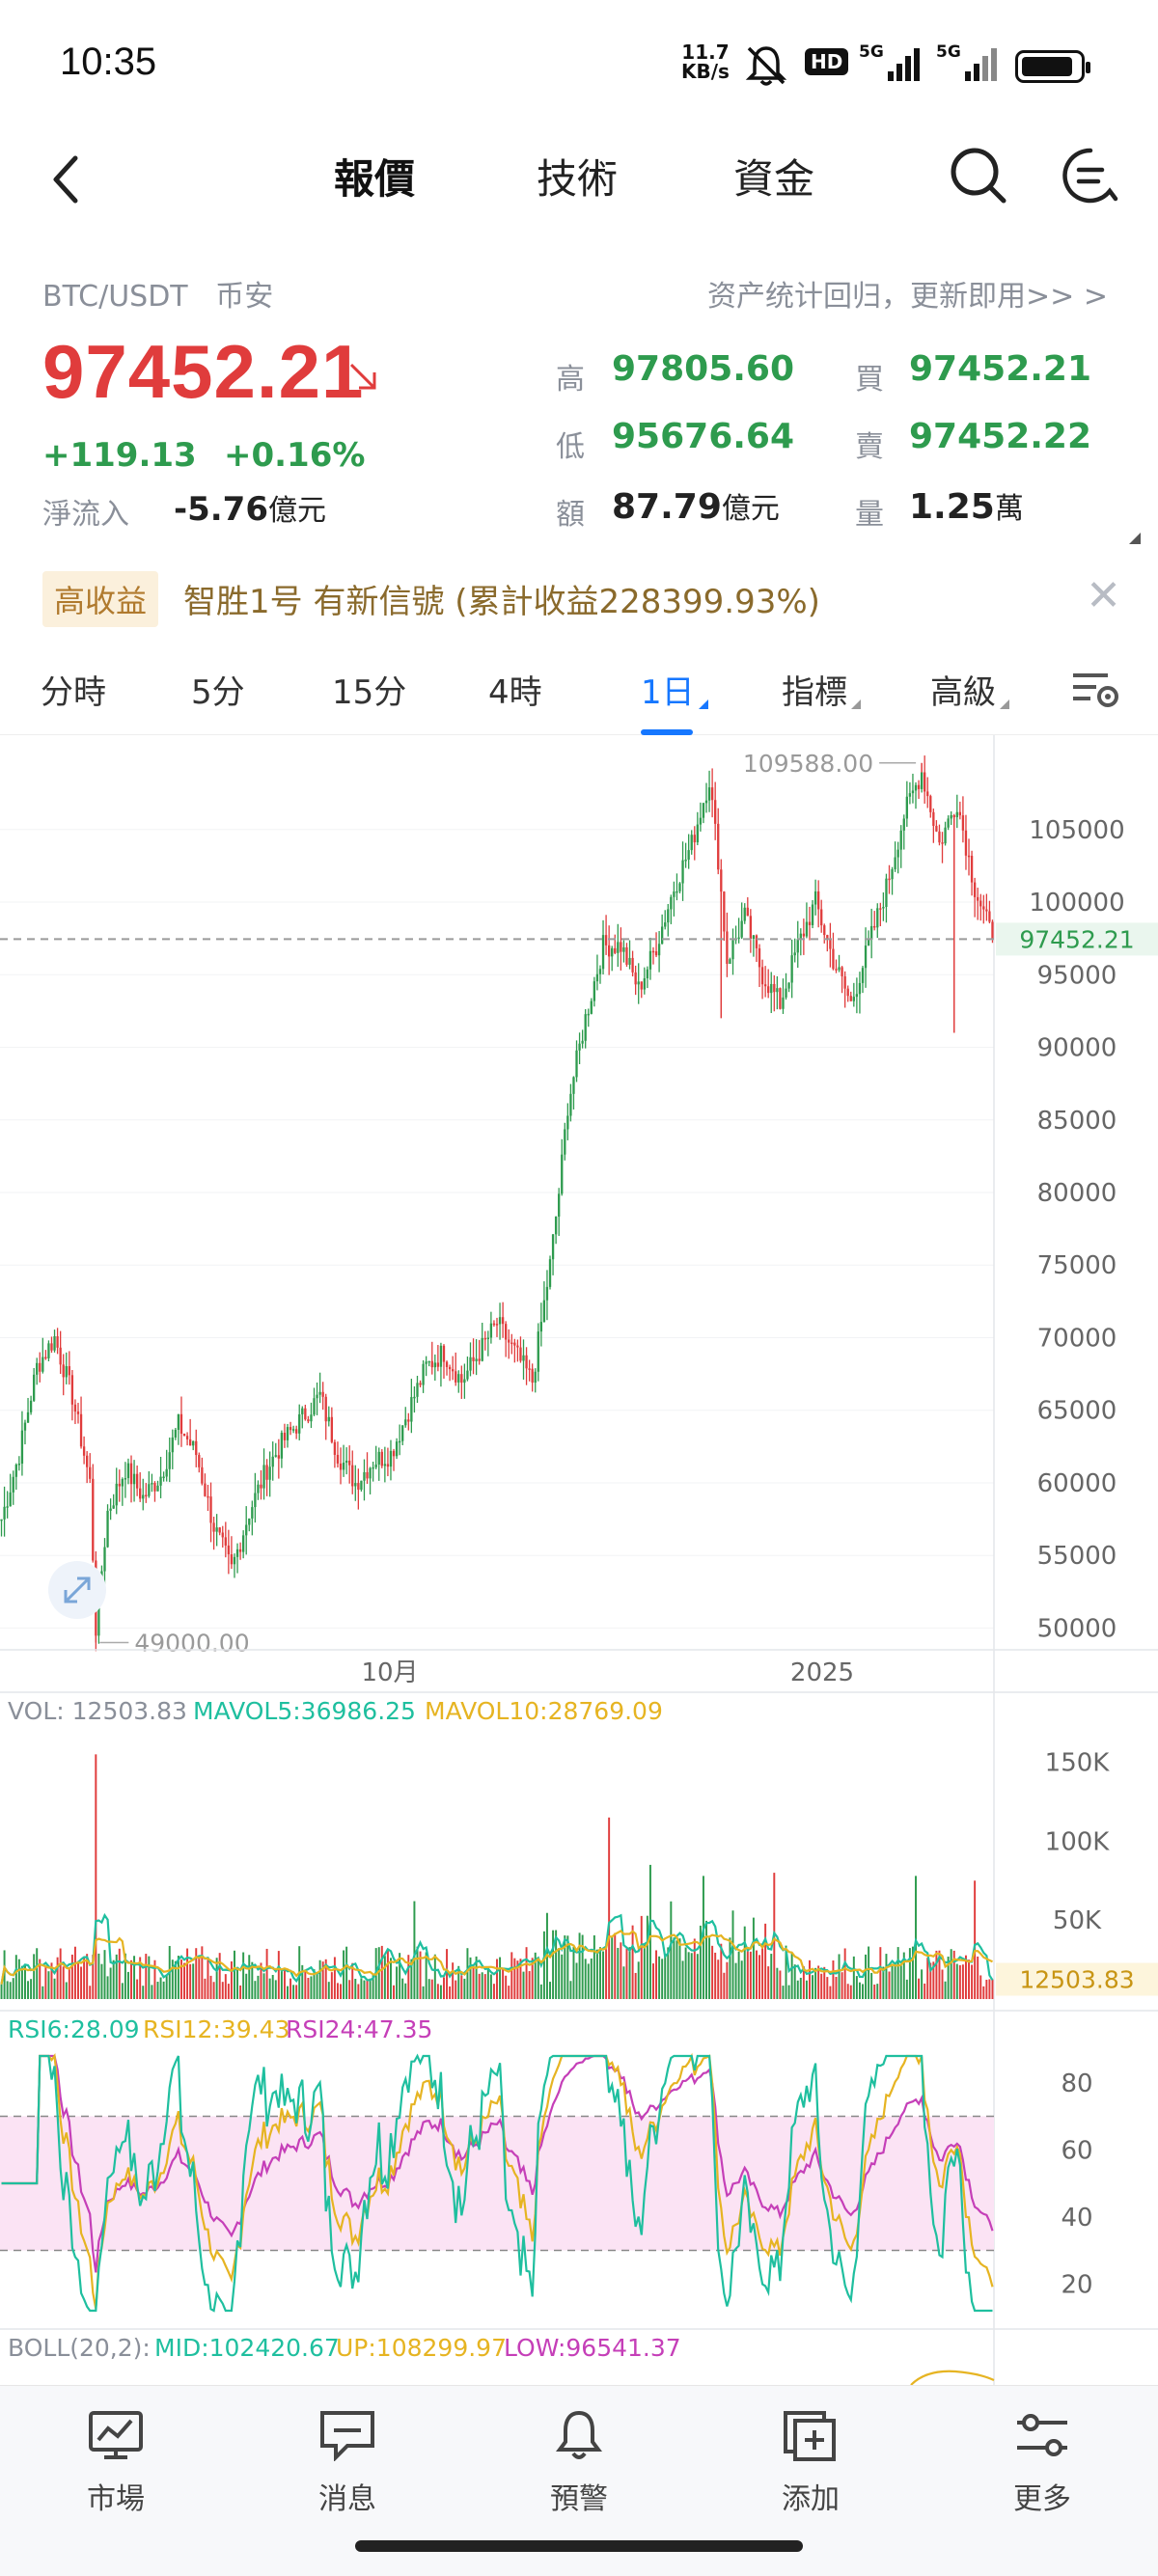 The height and width of the screenshot is (2576, 1158). What do you see at coordinates (73, 693) in the screenshot?
I see `period-tab-timeshare: 分時` at bounding box center [73, 693].